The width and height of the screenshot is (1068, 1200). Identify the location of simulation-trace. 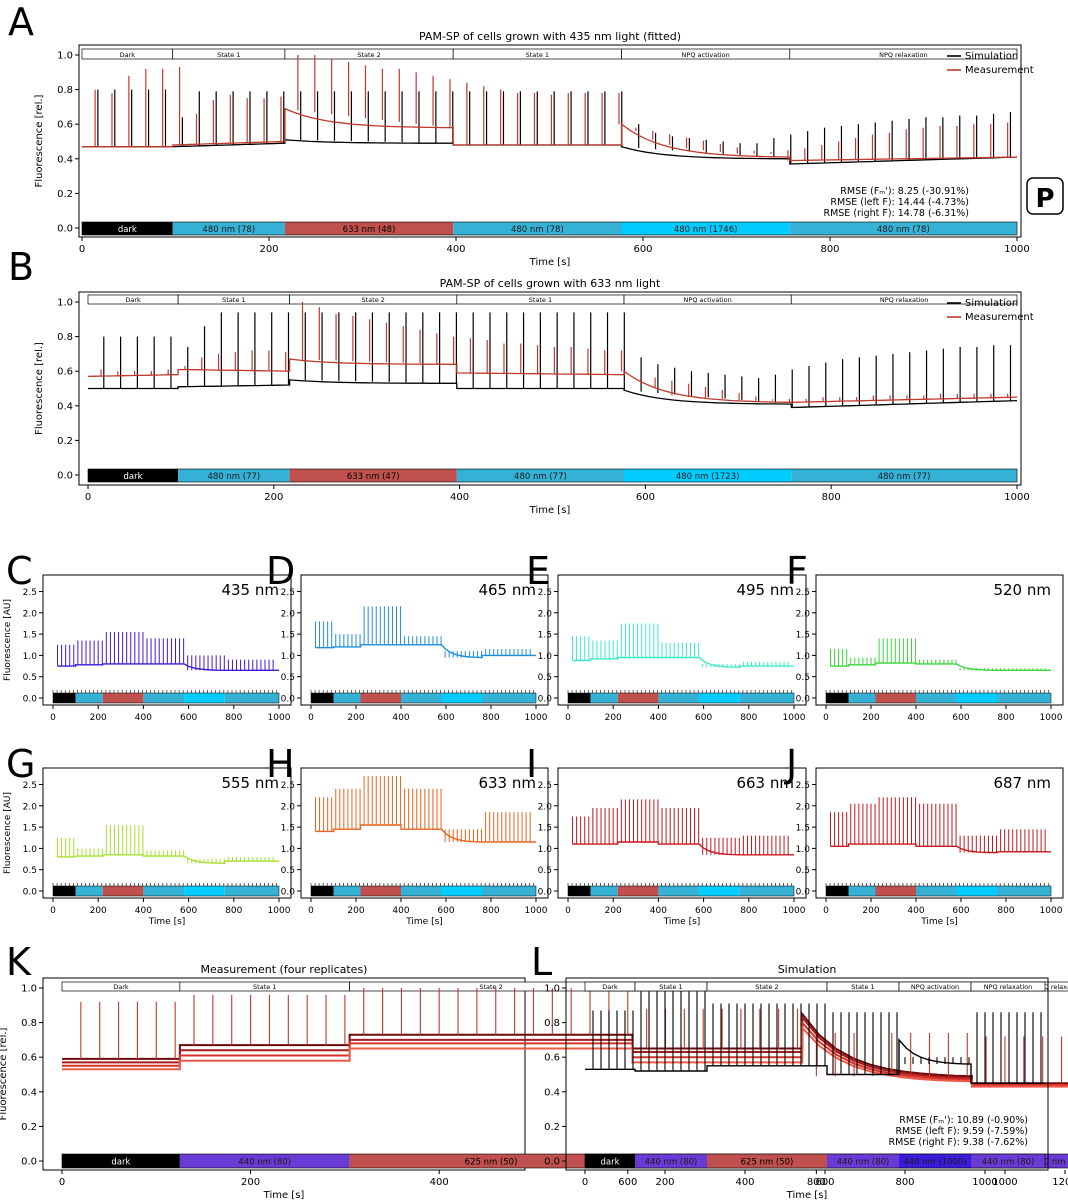
(815, 1061).